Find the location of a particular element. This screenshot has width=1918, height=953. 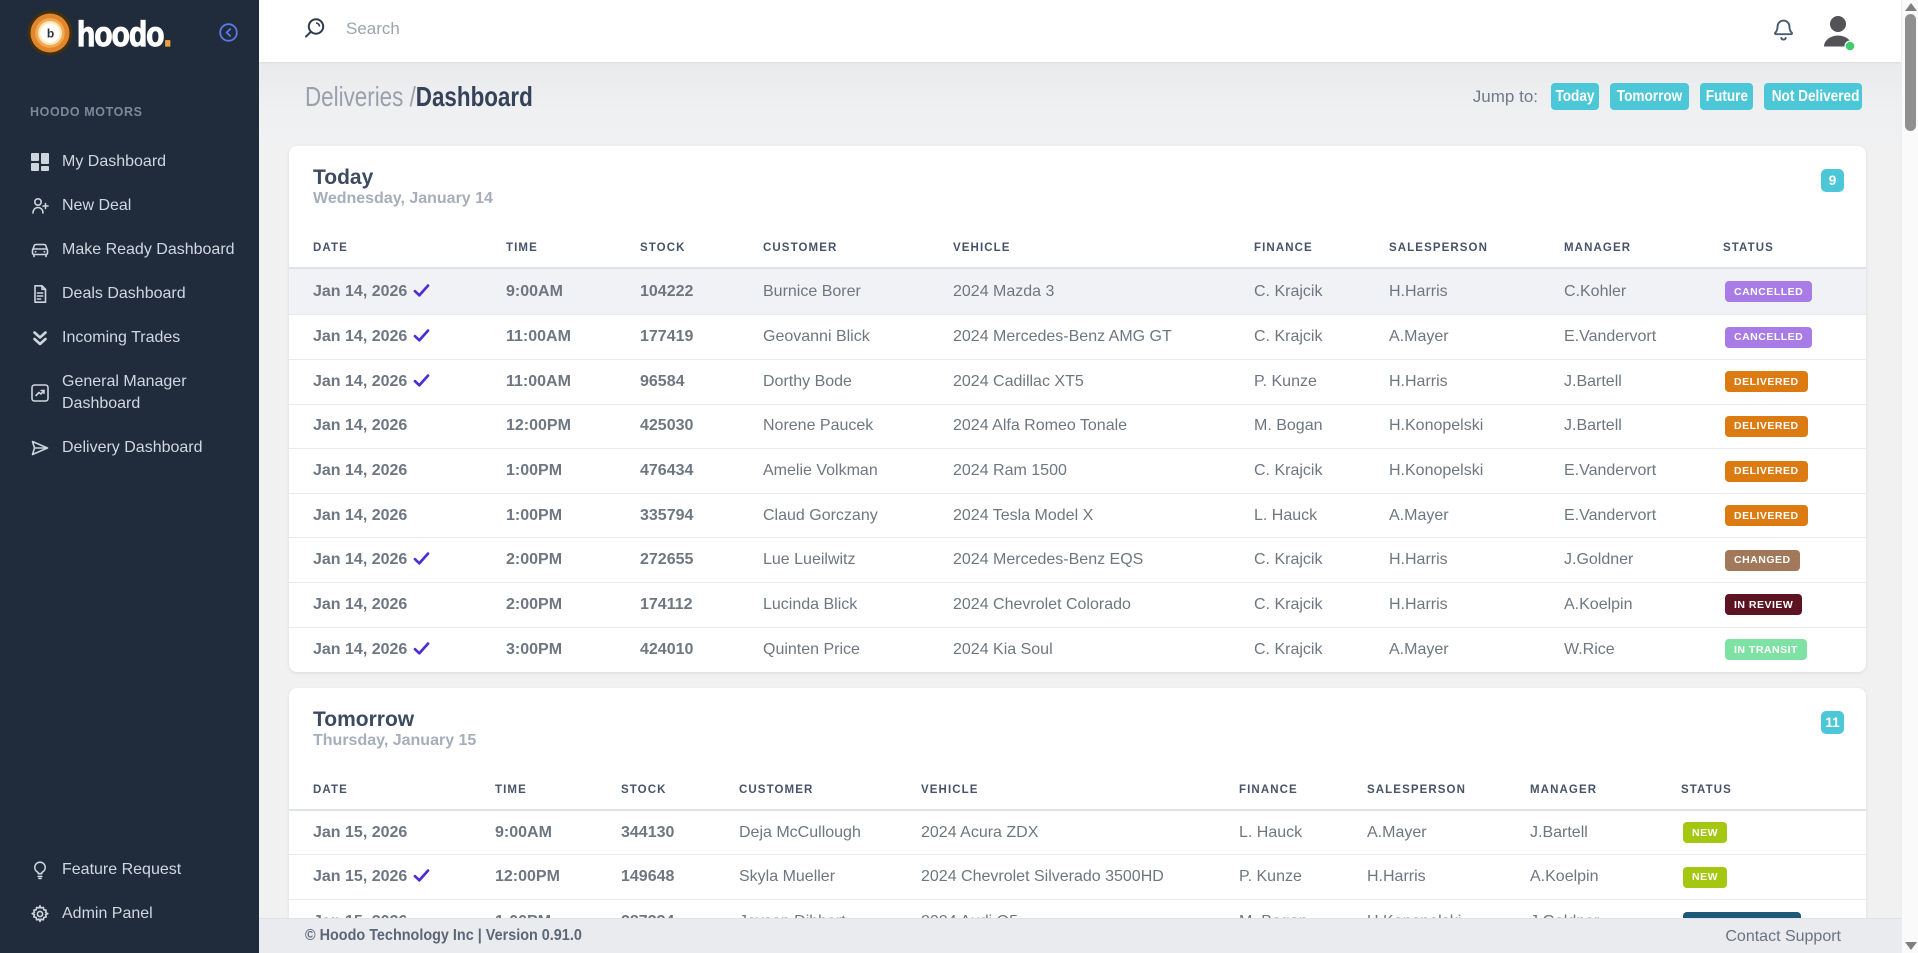

svg-text: b is located at coordinates (50, 34).